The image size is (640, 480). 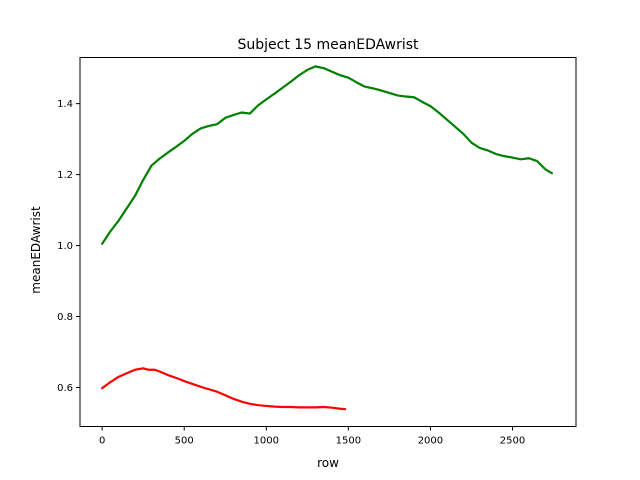 I want to click on x-tick-label: 500, so click(x=184, y=441).